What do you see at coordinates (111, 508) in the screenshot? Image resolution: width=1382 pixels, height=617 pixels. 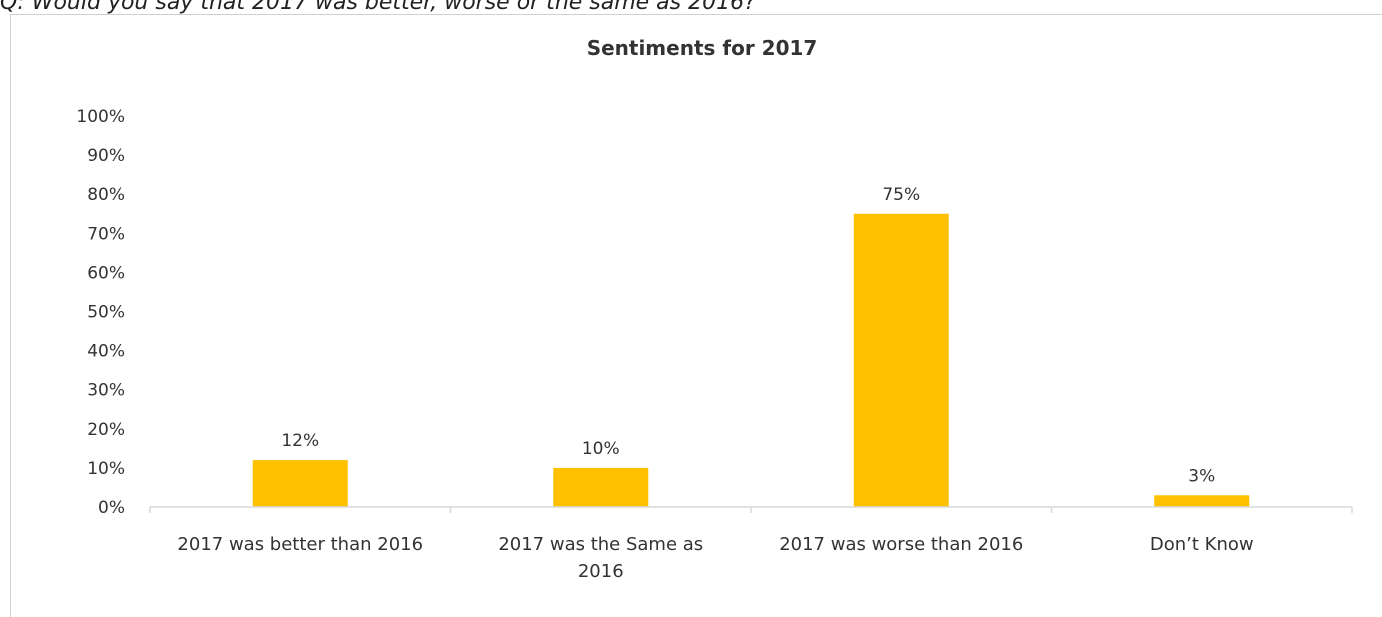 I see `y-tick-label: 0%` at bounding box center [111, 508].